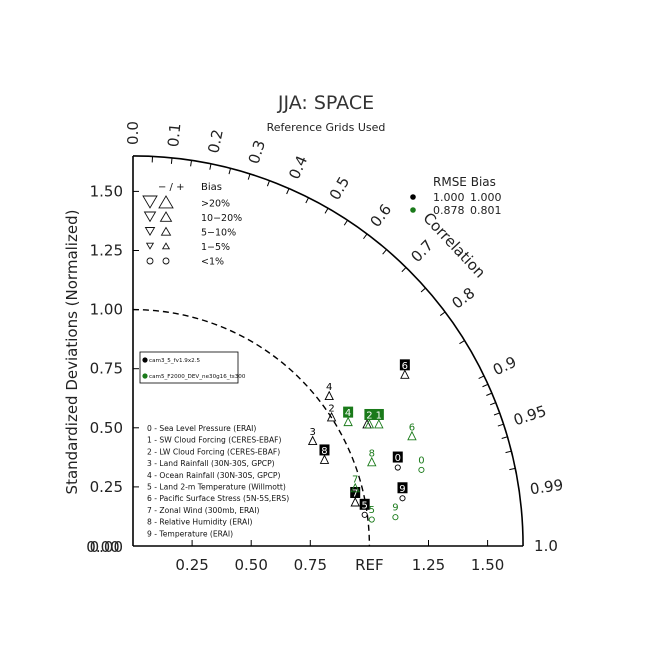  Describe the element at coordinates (449, 210) in the screenshot. I see `rmse-legend-value: 0.878` at that location.